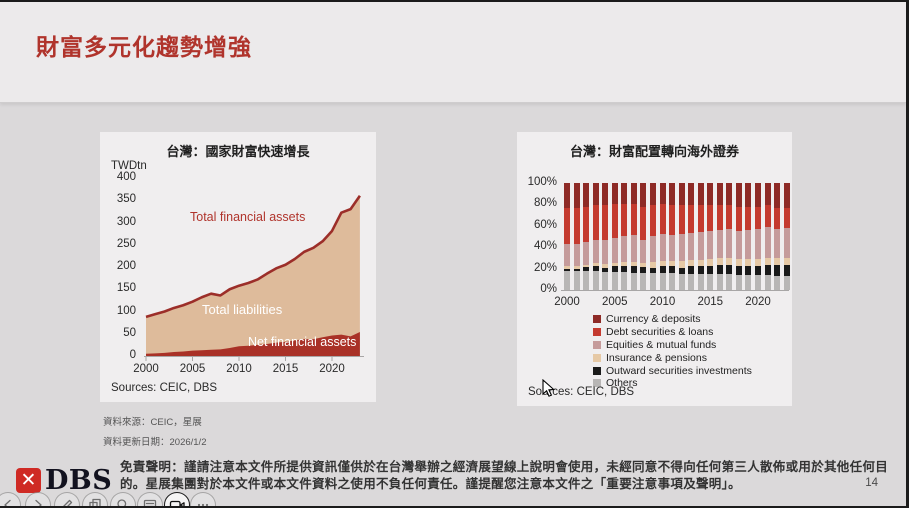  Describe the element at coordinates (548, 289) in the screenshot. I see `y-tick-label: 0%` at that location.